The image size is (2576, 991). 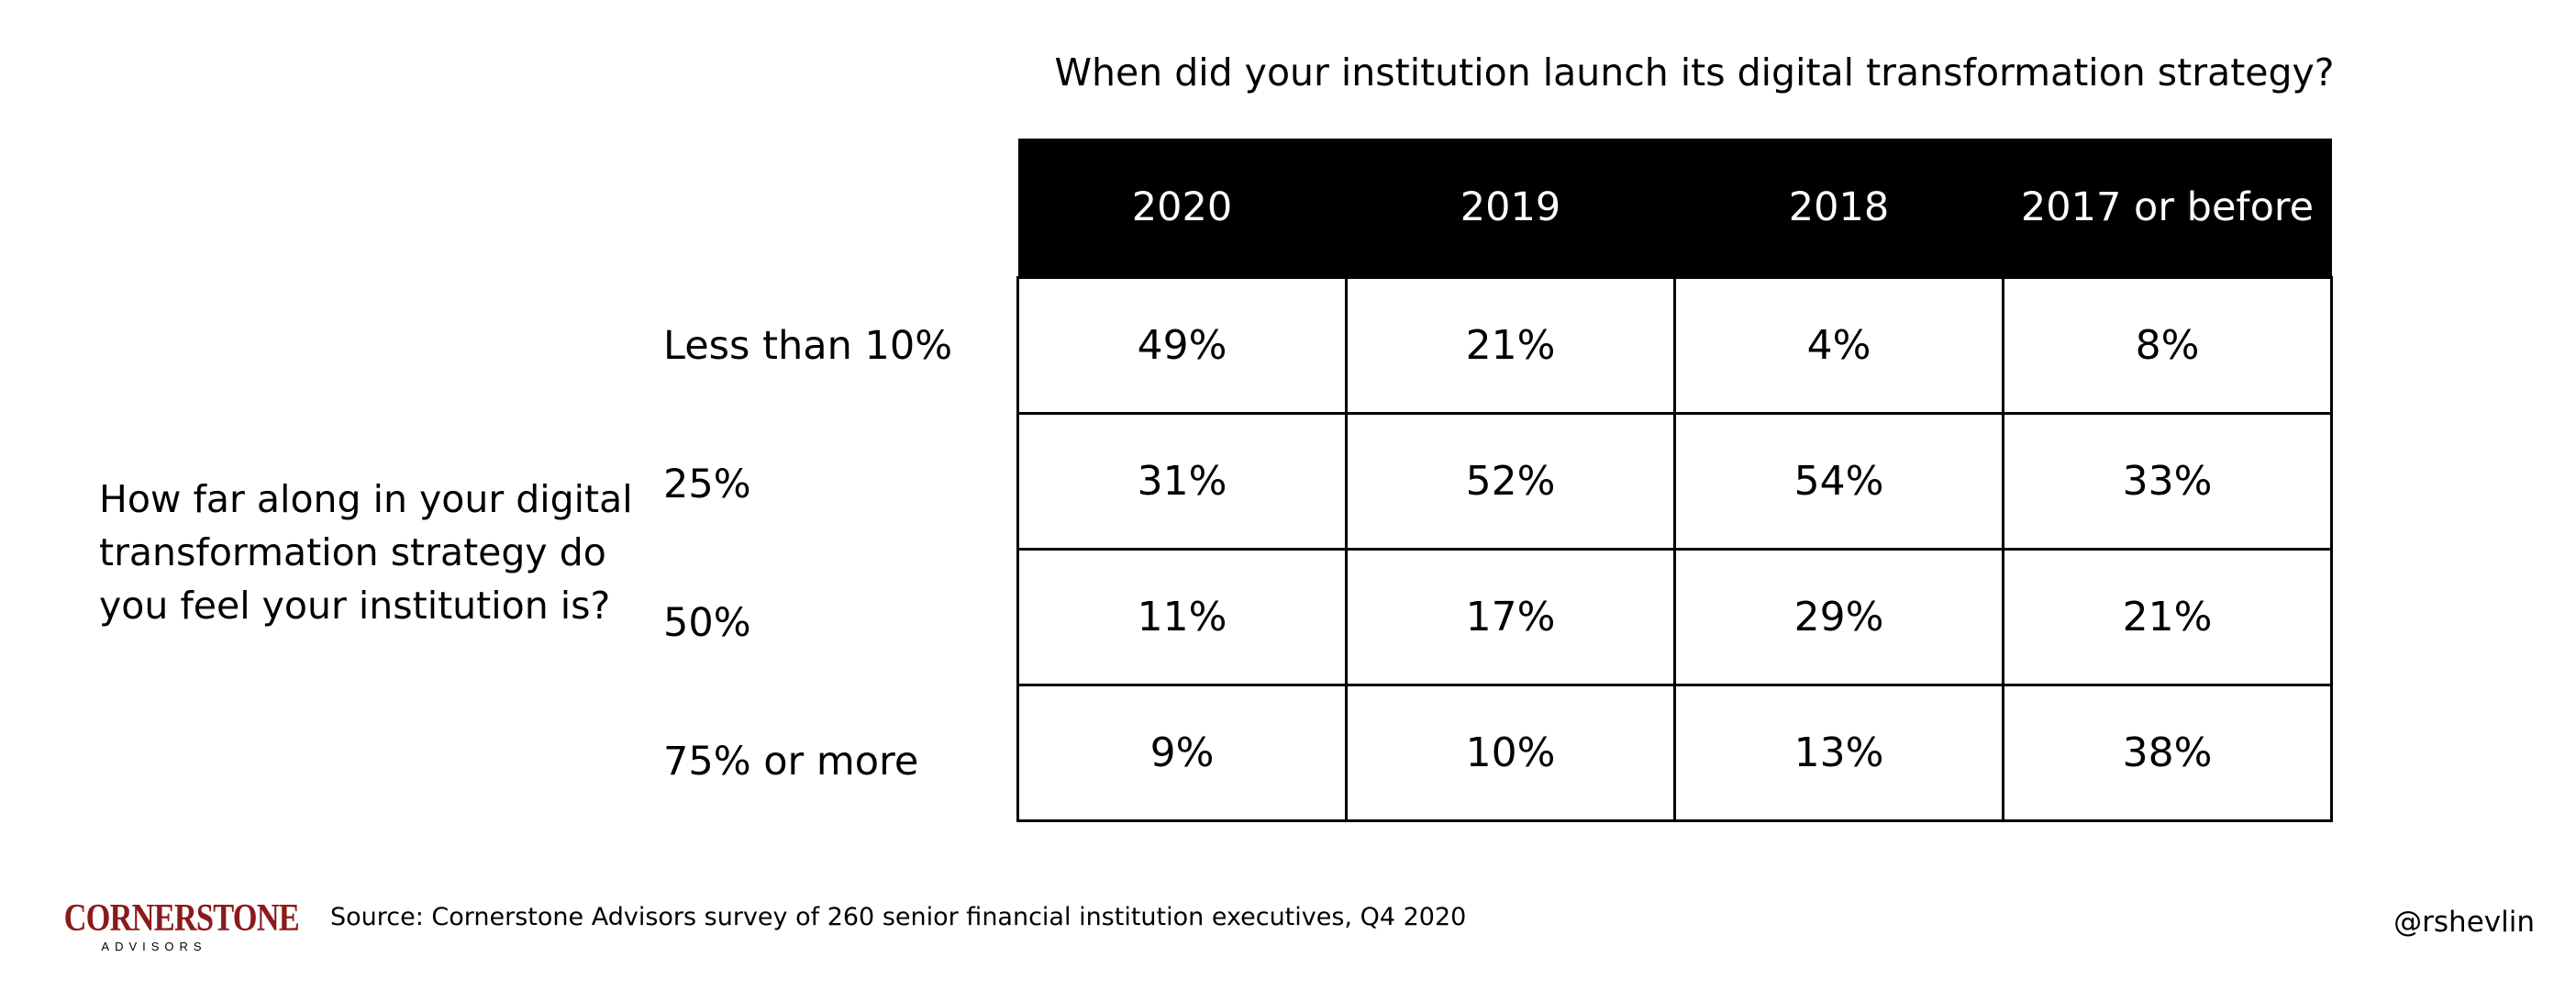 I want to click on table-cell: 31%, so click(x=1182, y=481).